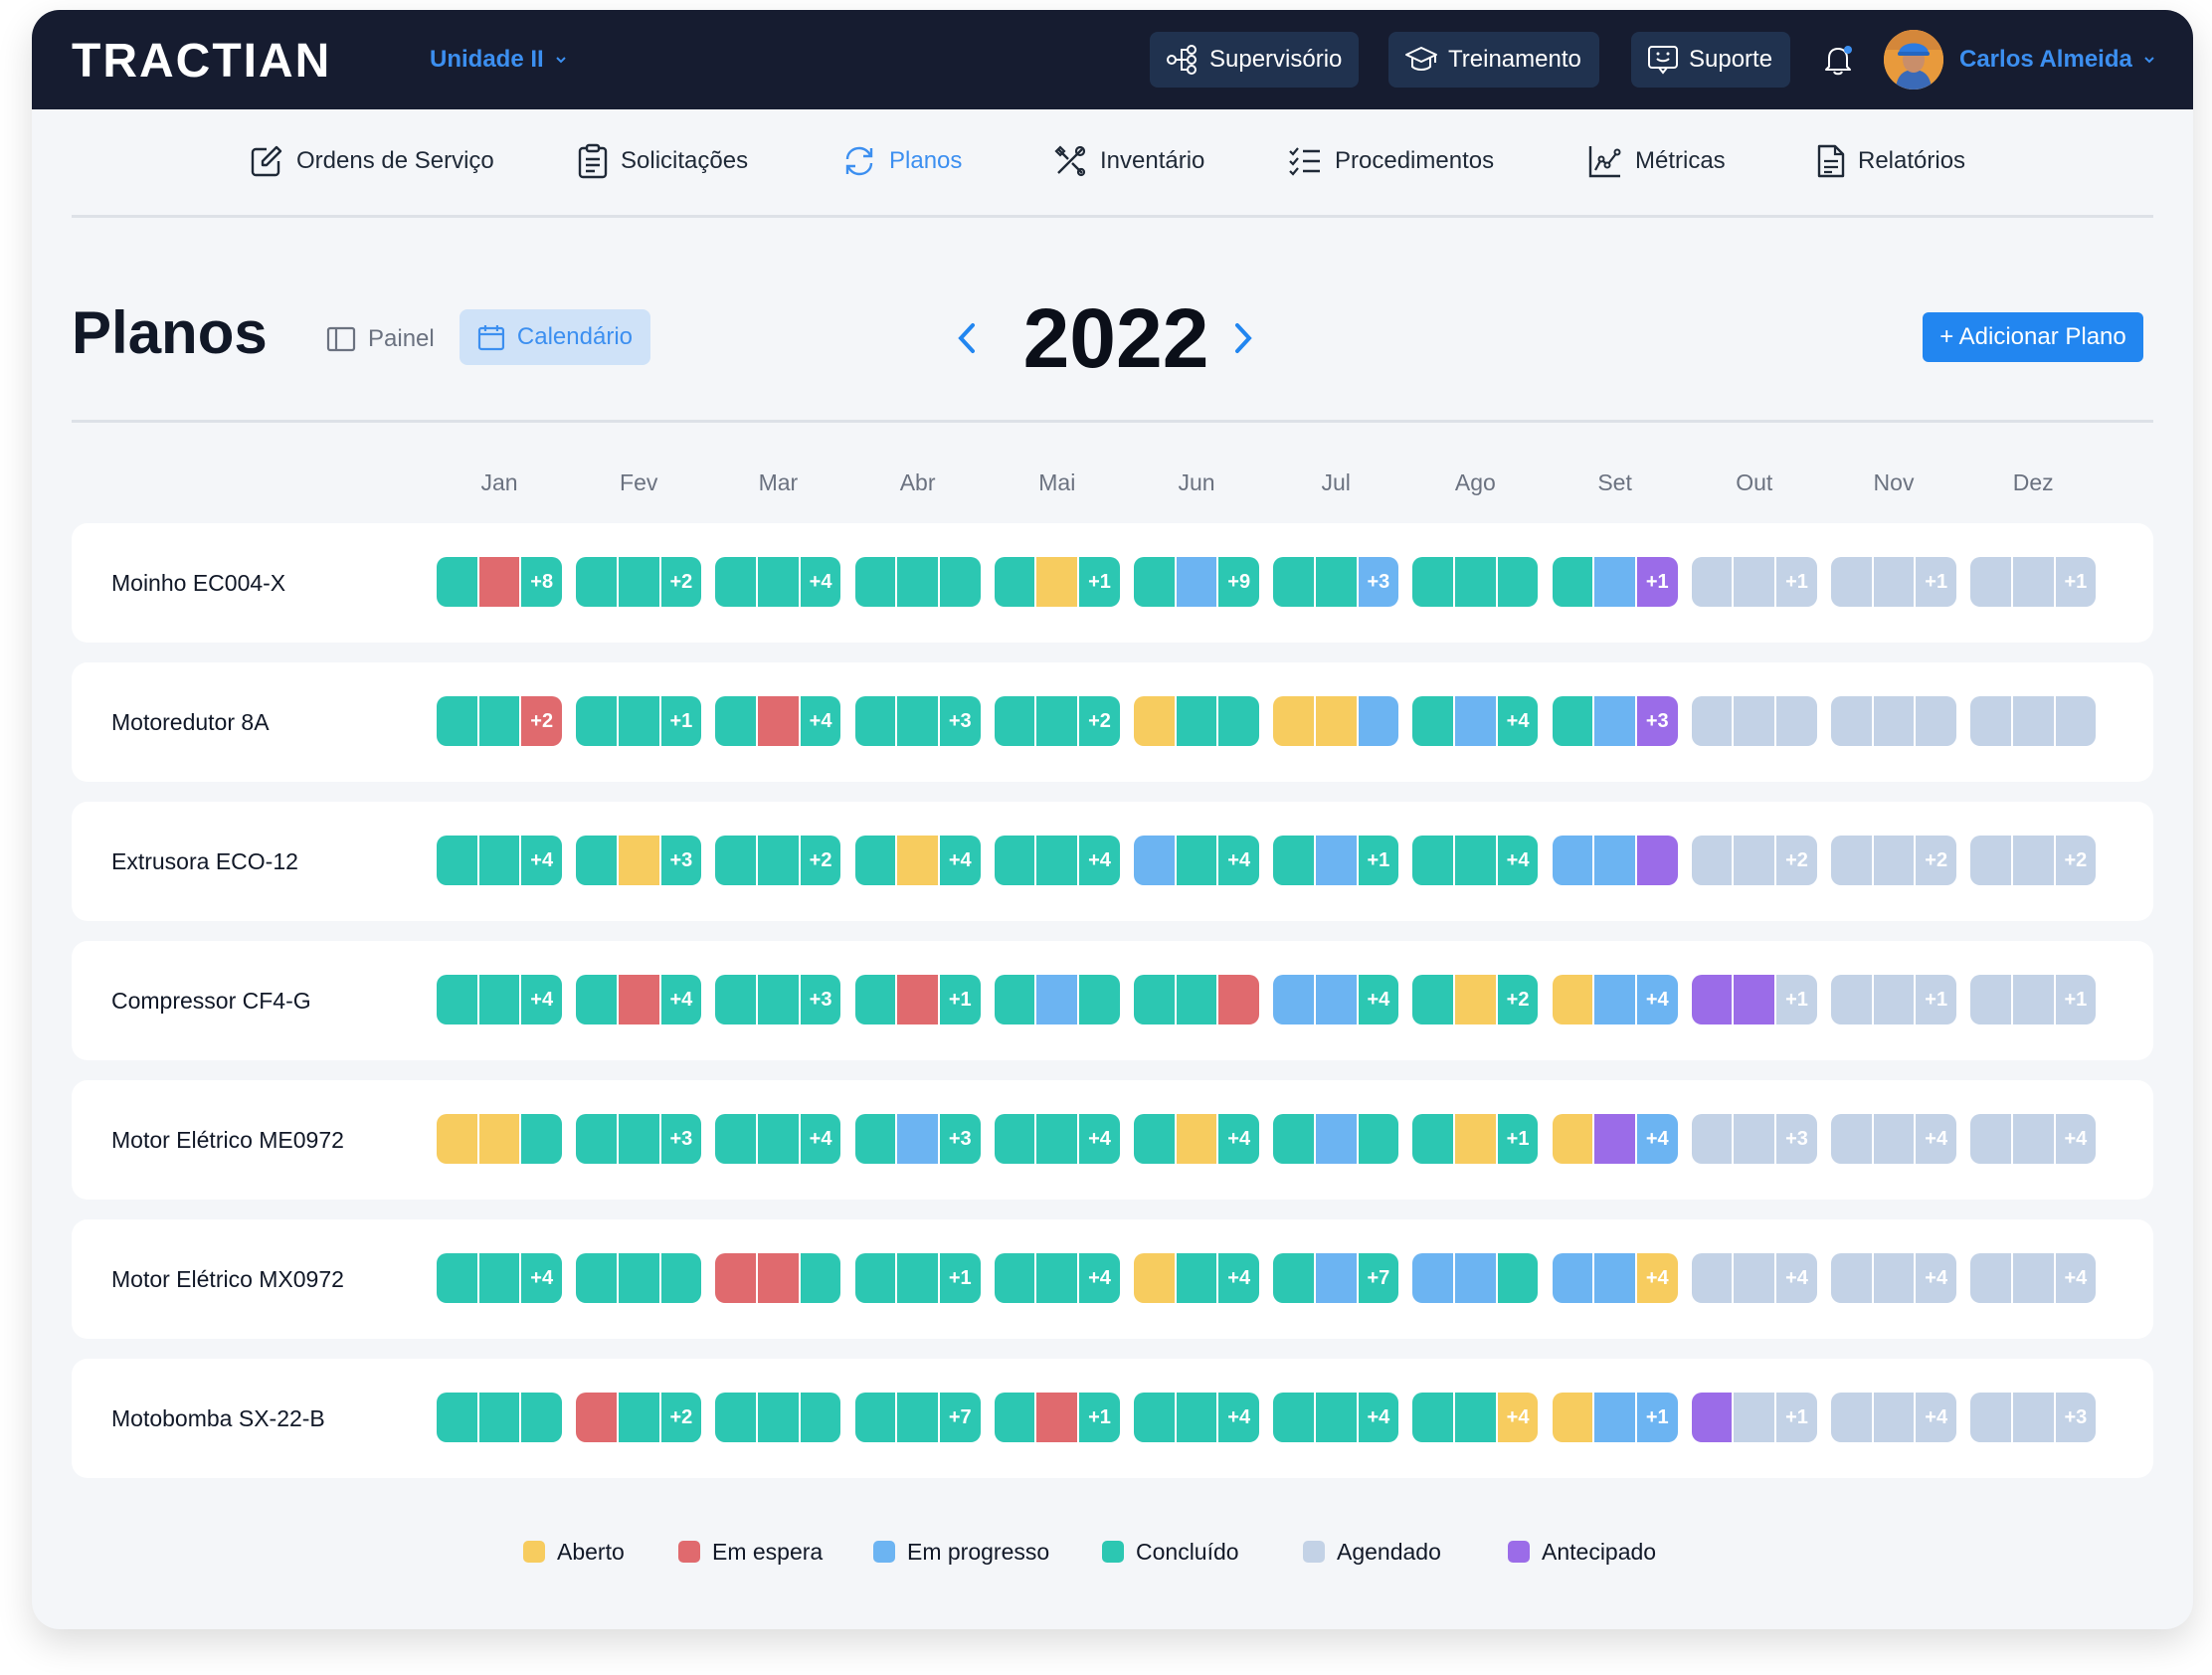 The width and height of the screenshot is (2212, 1675). Describe the element at coordinates (555, 337) in the screenshot. I see `view-calendar-button: Calendário` at that location.